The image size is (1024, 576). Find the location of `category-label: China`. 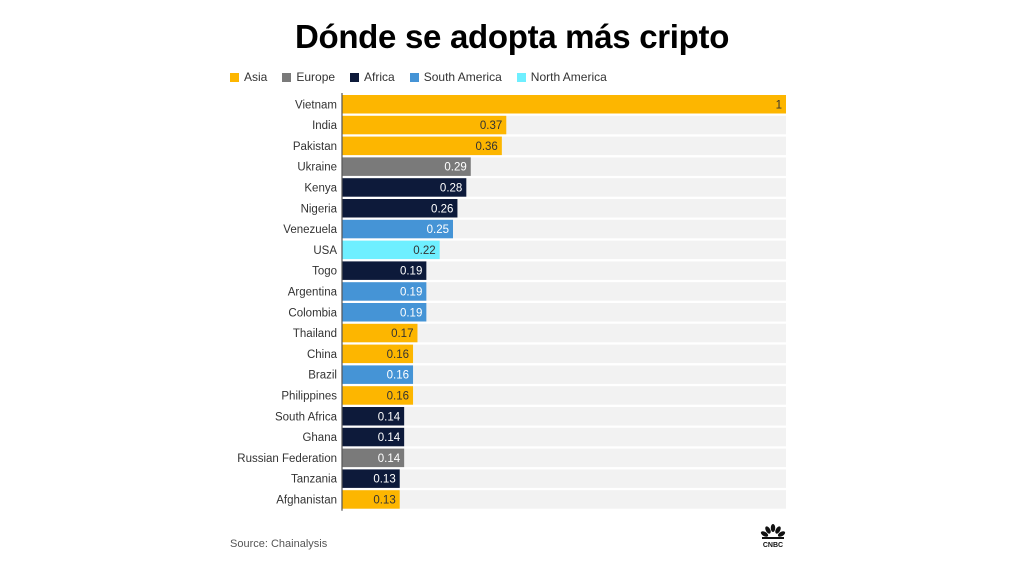

category-label: China is located at coordinates (322, 355).